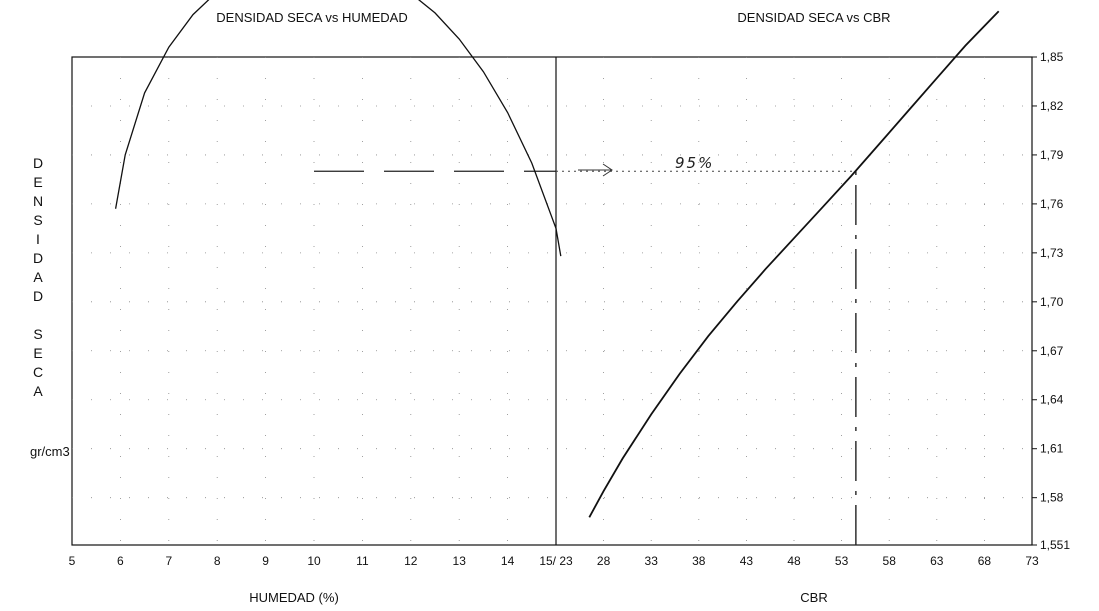 The width and height of the screenshot is (1099, 611). I want to click on left-x-tick-label: 13, so click(460, 561).